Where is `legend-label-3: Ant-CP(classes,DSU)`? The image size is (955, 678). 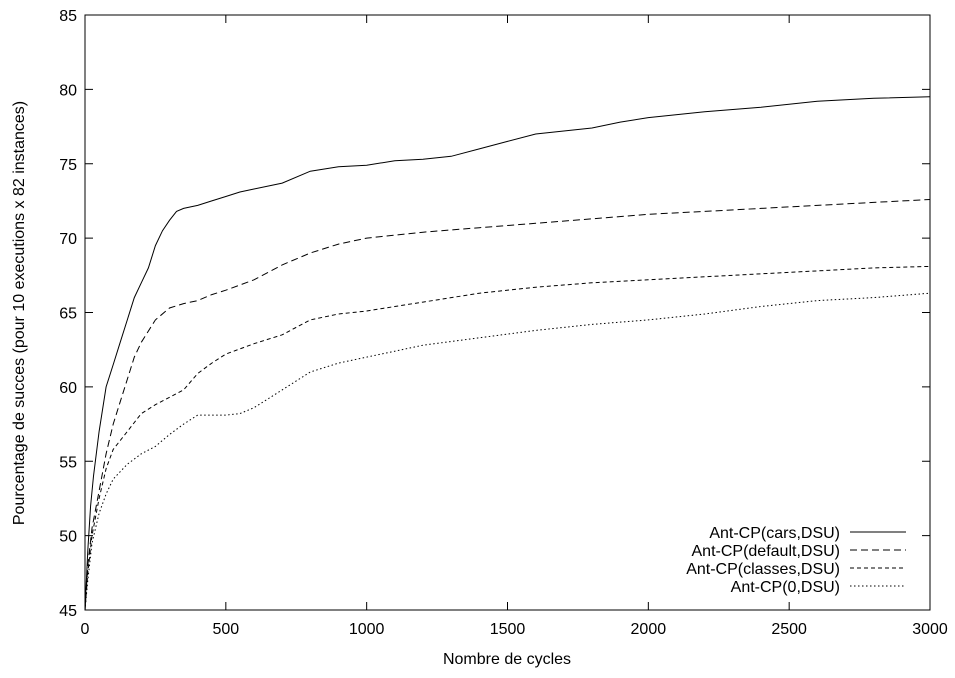
legend-label-3: Ant-CP(classes,DSU) is located at coordinates (763, 569).